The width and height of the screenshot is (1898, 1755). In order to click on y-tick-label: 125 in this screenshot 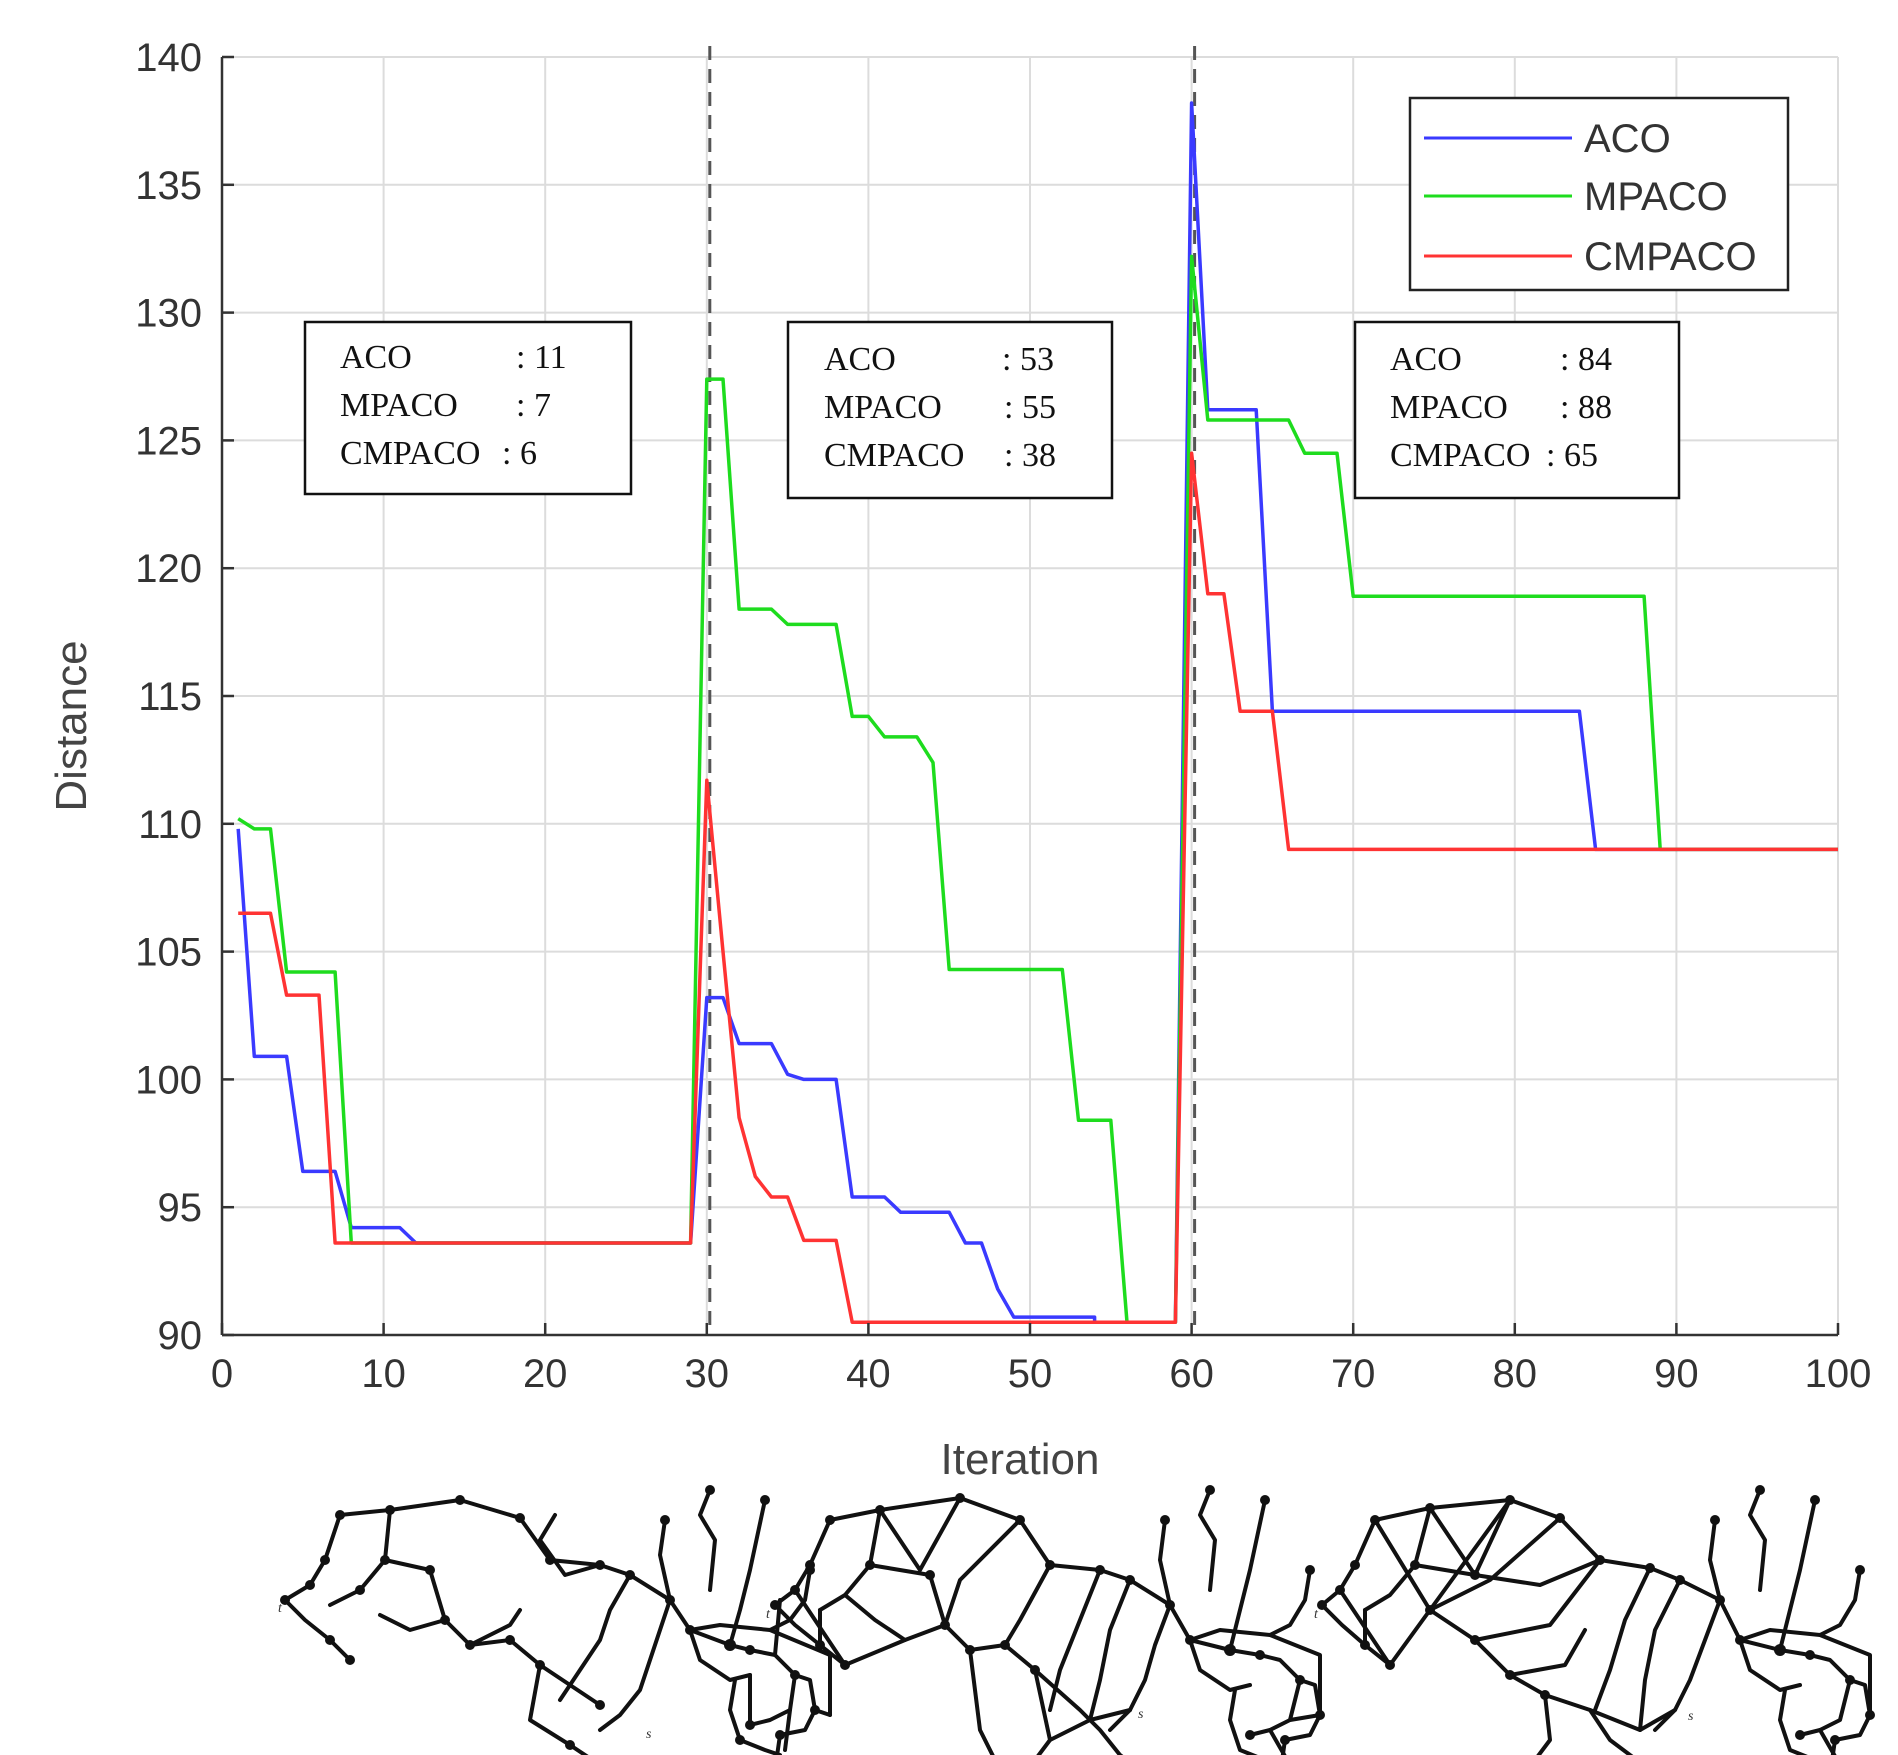, I will do `click(168, 441)`.